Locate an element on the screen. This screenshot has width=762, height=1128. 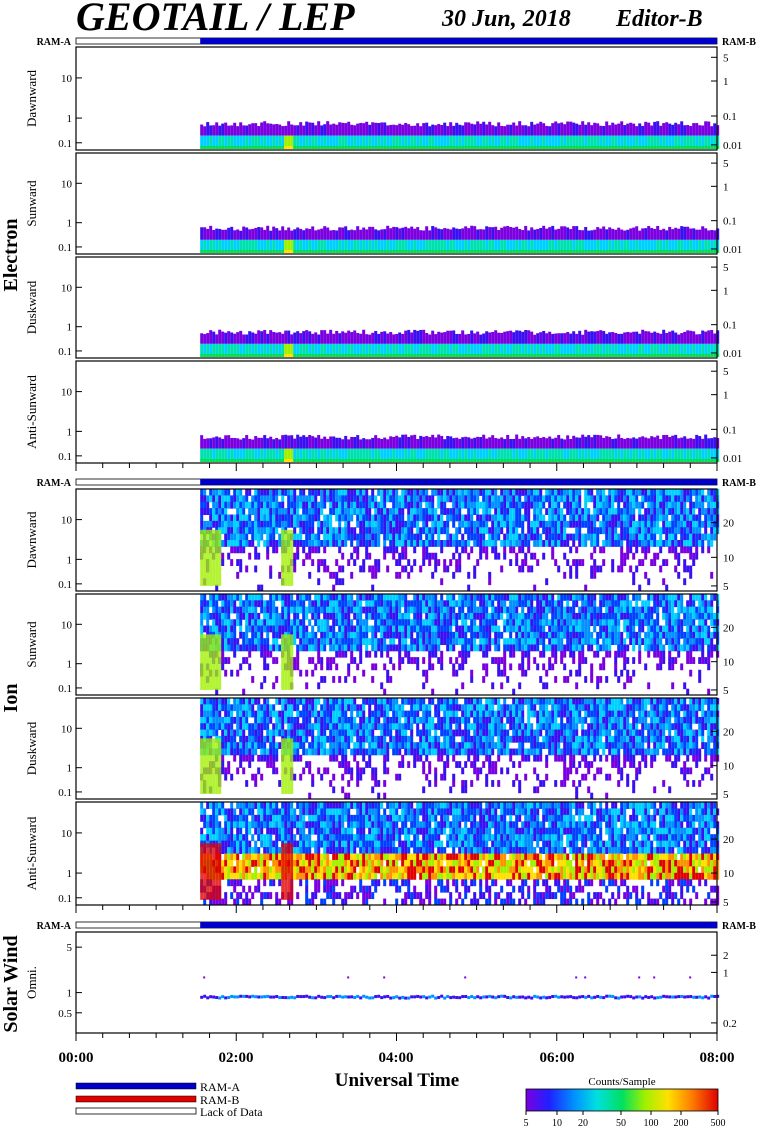
spectrogram-panel: 10 1 0.1 5 1 0.1 0.01 Sunward is located at coordinates (383, 204).